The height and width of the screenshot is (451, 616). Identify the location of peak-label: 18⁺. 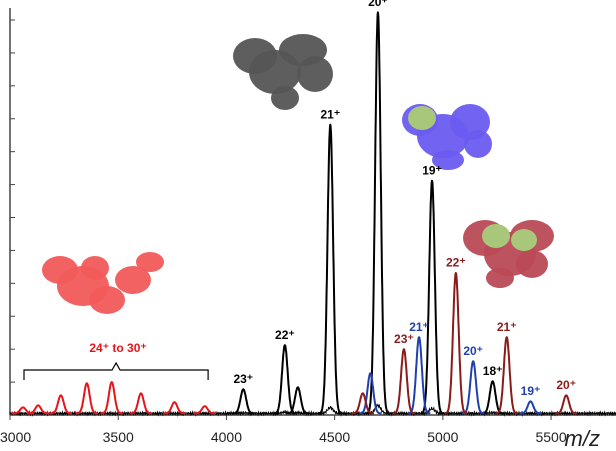
(493, 371).